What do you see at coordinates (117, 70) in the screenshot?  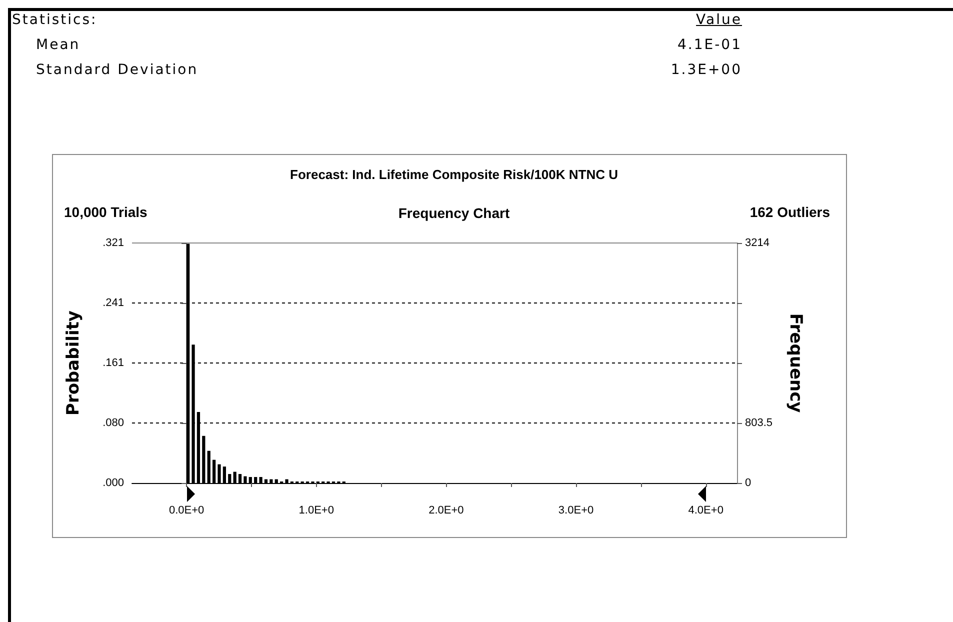 I see `text: Standard Deviation` at bounding box center [117, 70].